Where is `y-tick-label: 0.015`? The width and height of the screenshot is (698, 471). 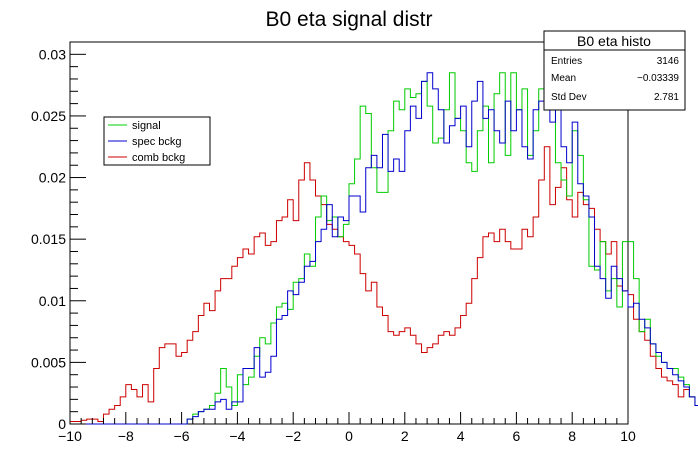
y-tick-label: 0.015 is located at coordinates (48, 239).